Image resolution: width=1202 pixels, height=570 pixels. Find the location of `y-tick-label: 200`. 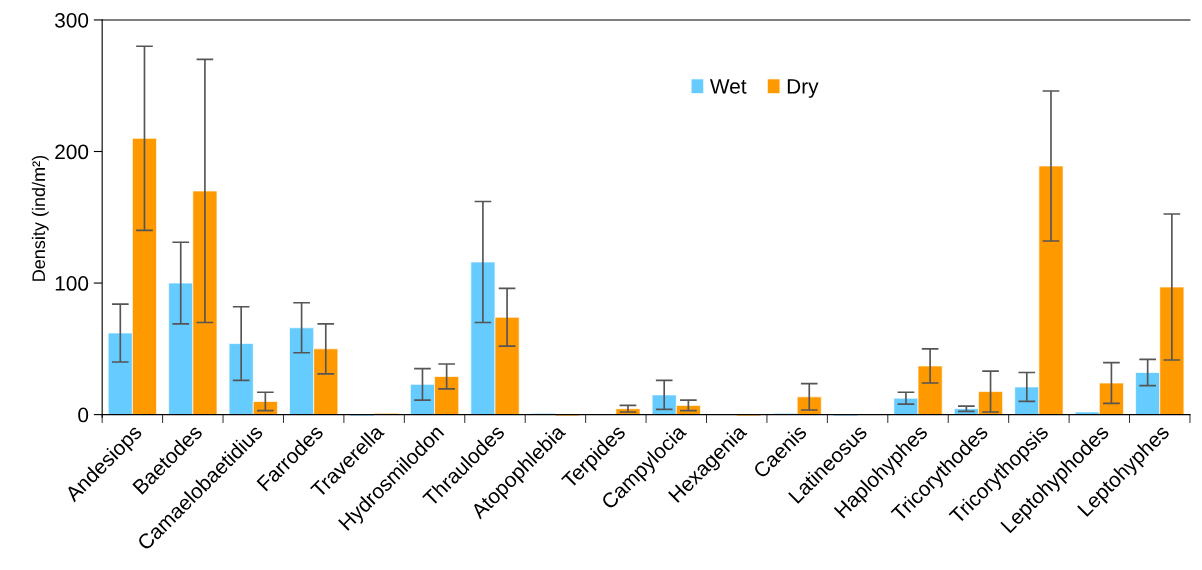

y-tick-label: 200 is located at coordinates (72, 152).